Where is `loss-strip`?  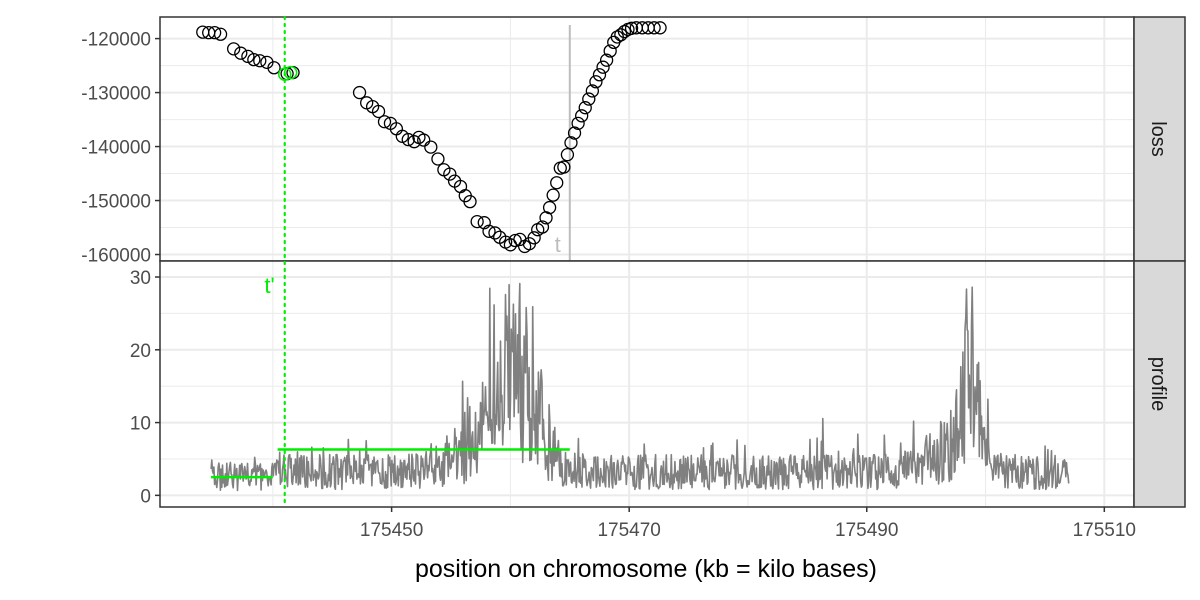
loss-strip is located at coordinates (1159, 139).